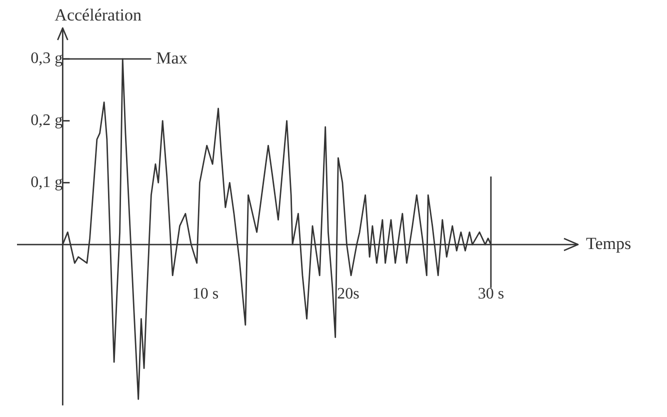 This screenshot has height=417, width=667. Describe the element at coordinates (609, 244) in the screenshot. I see `x-axis-title: Temps` at that location.